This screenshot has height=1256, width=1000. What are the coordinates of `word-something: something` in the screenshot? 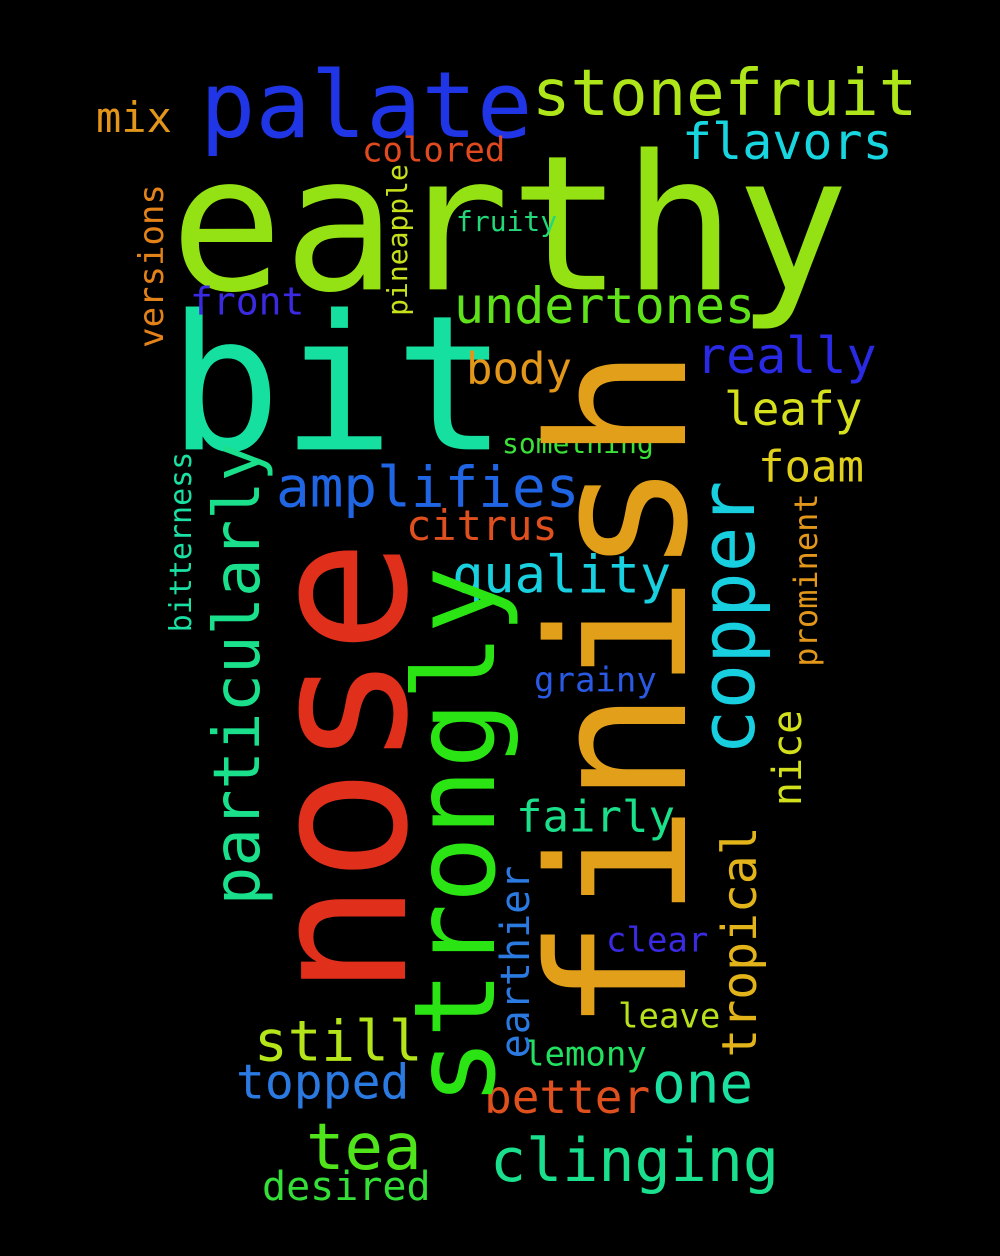 It's located at (578, 444).